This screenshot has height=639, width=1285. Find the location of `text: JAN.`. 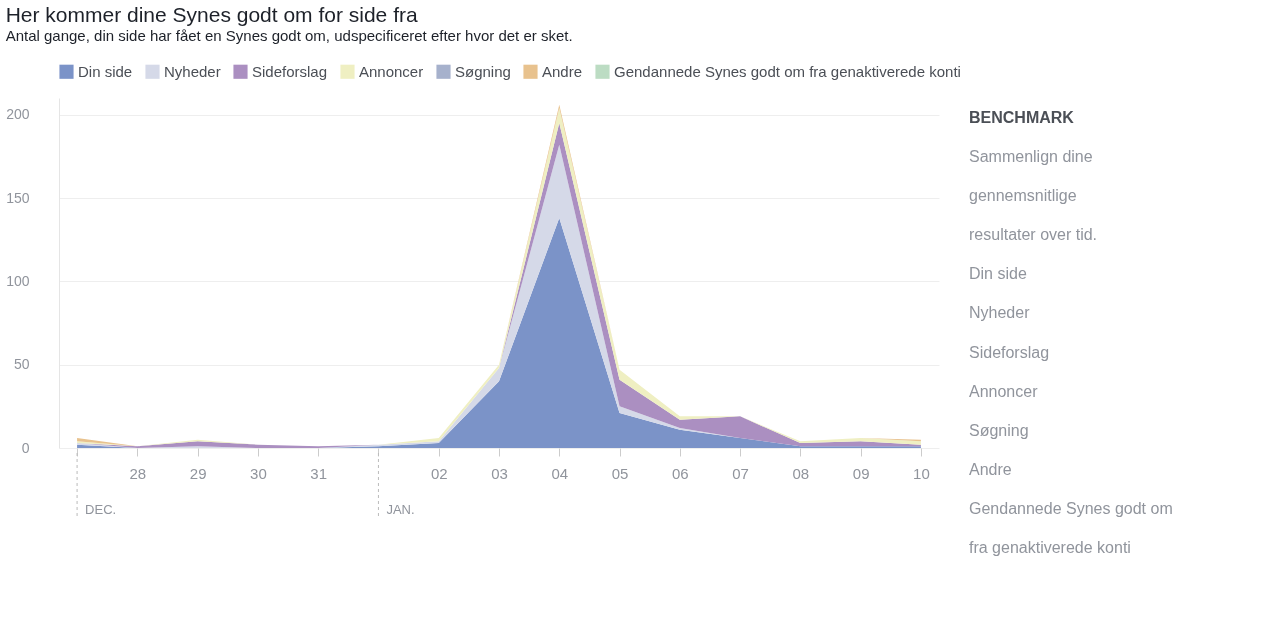

text: JAN. is located at coordinates (400, 509).